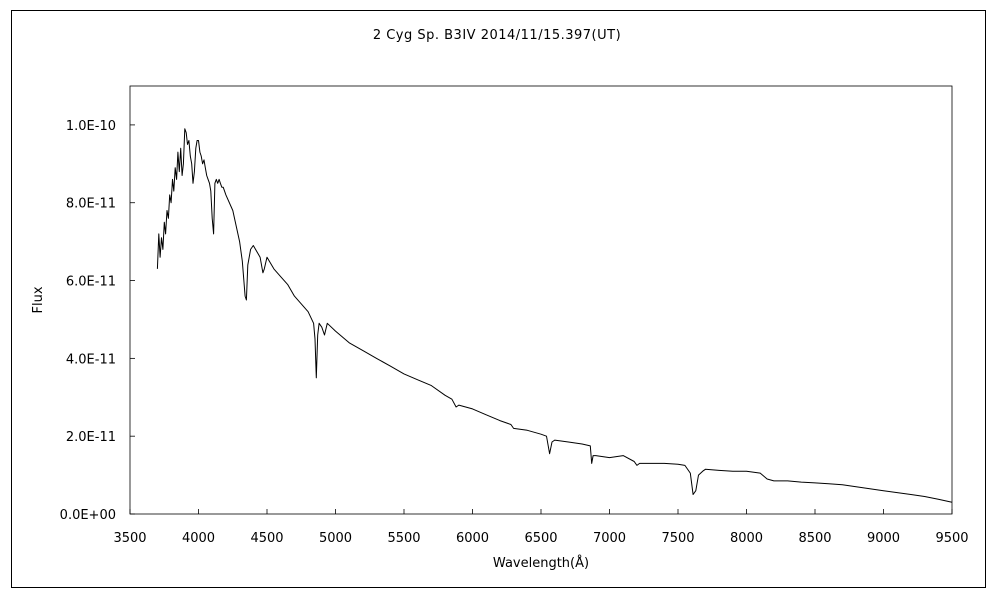  I want to click on y-tick-label: 6.0E-11, so click(91, 282).